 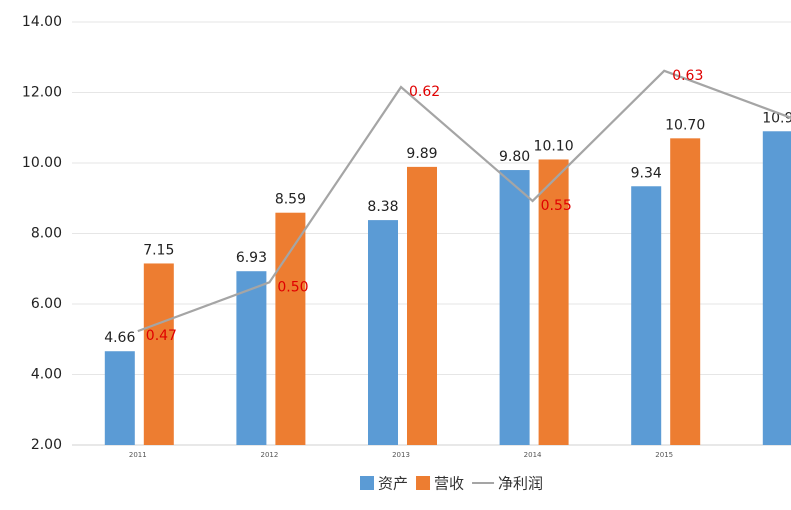 I want to click on line-label: 0.55, so click(x=556, y=206).